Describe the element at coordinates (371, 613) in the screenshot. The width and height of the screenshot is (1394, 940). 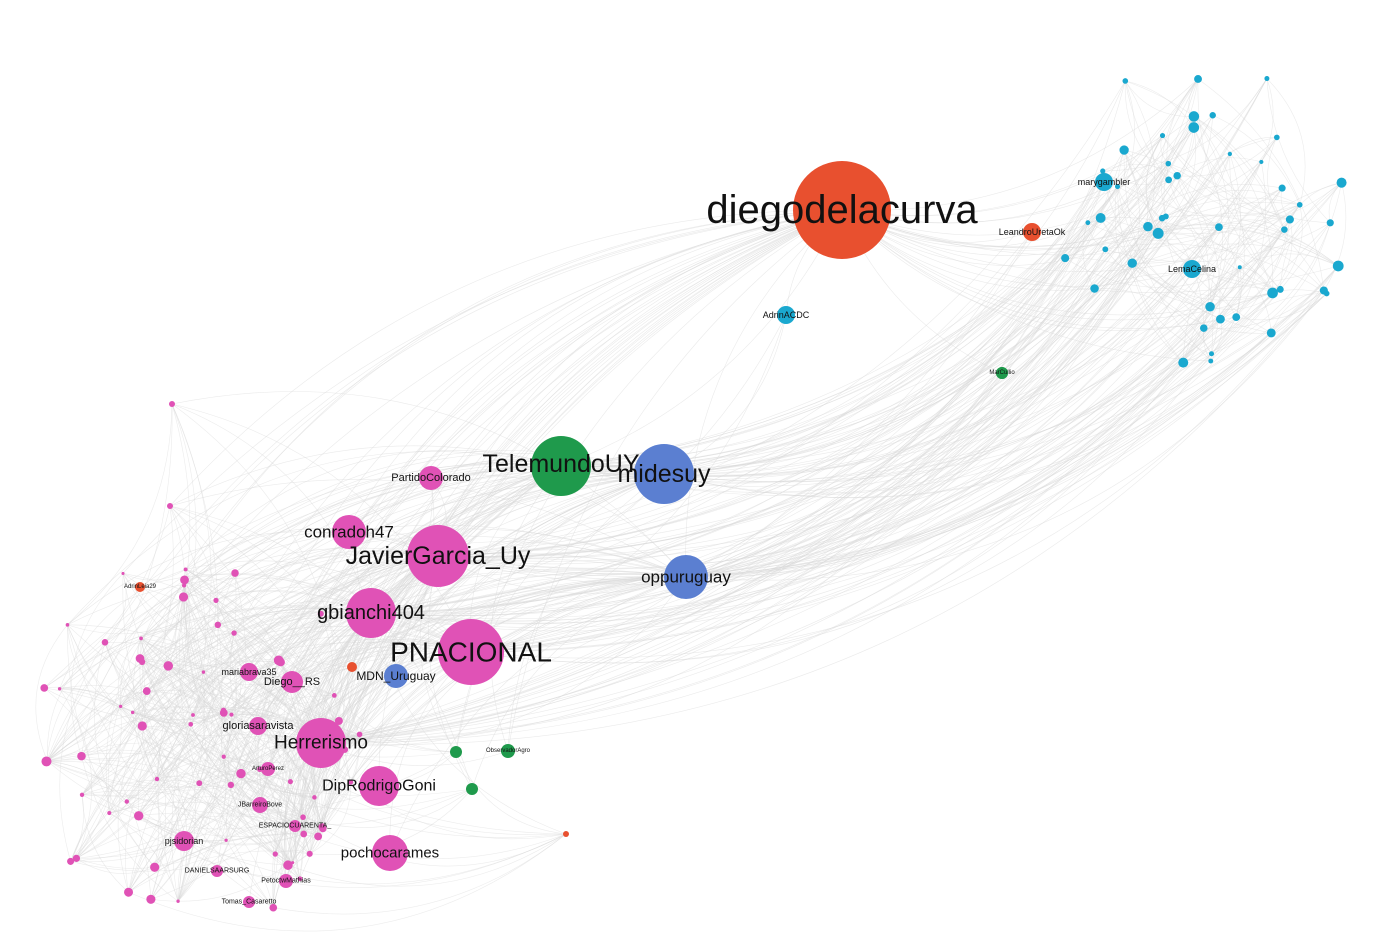
I see `node-gbianchi404` at that location.